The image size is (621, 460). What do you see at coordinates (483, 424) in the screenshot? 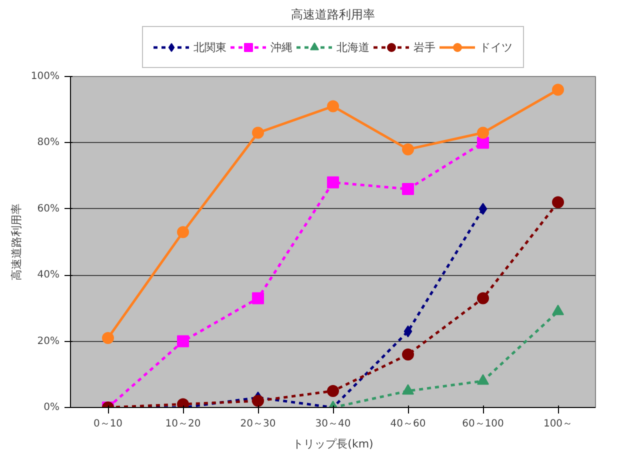
I see `x-tick-label: 60～100` at bounding box center [483, 424].